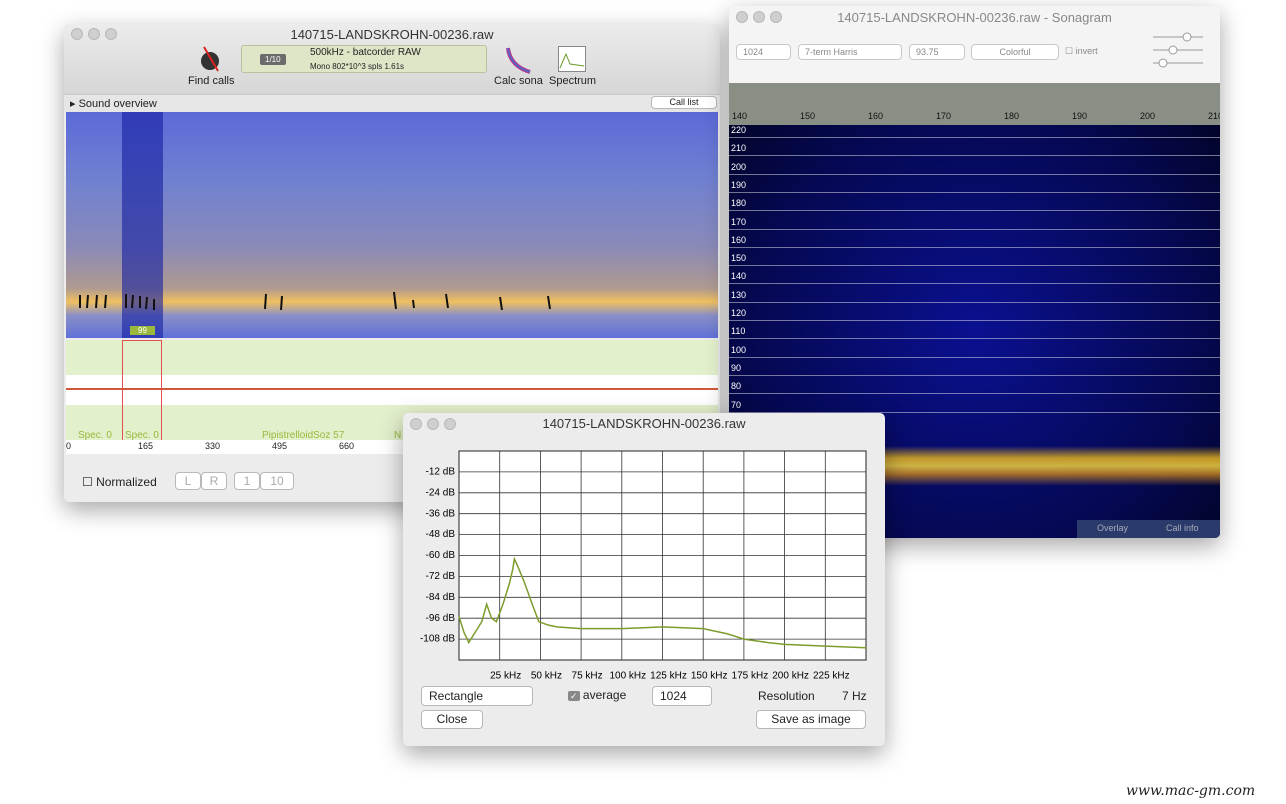  What do you see at coordinates (572, 59) in the screenshot?
I see `spectrum-icon` at bounding box center [572, 59].